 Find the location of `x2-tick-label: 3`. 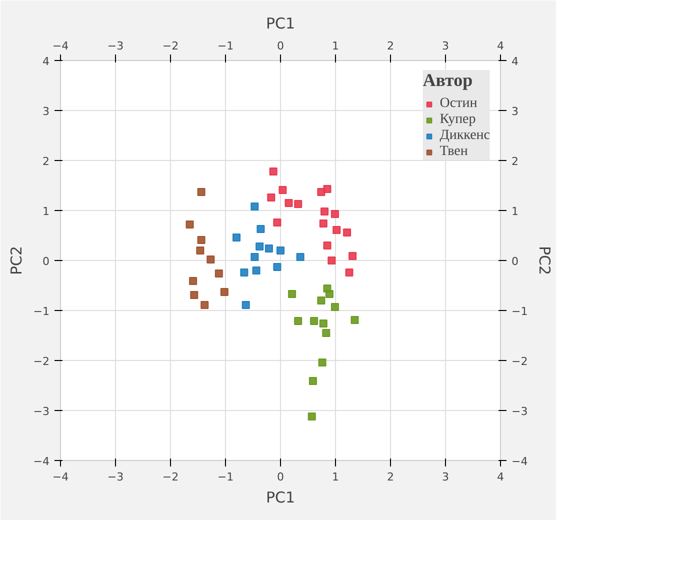

x2-tick-label: 3 is located at coordinates (445, 477).